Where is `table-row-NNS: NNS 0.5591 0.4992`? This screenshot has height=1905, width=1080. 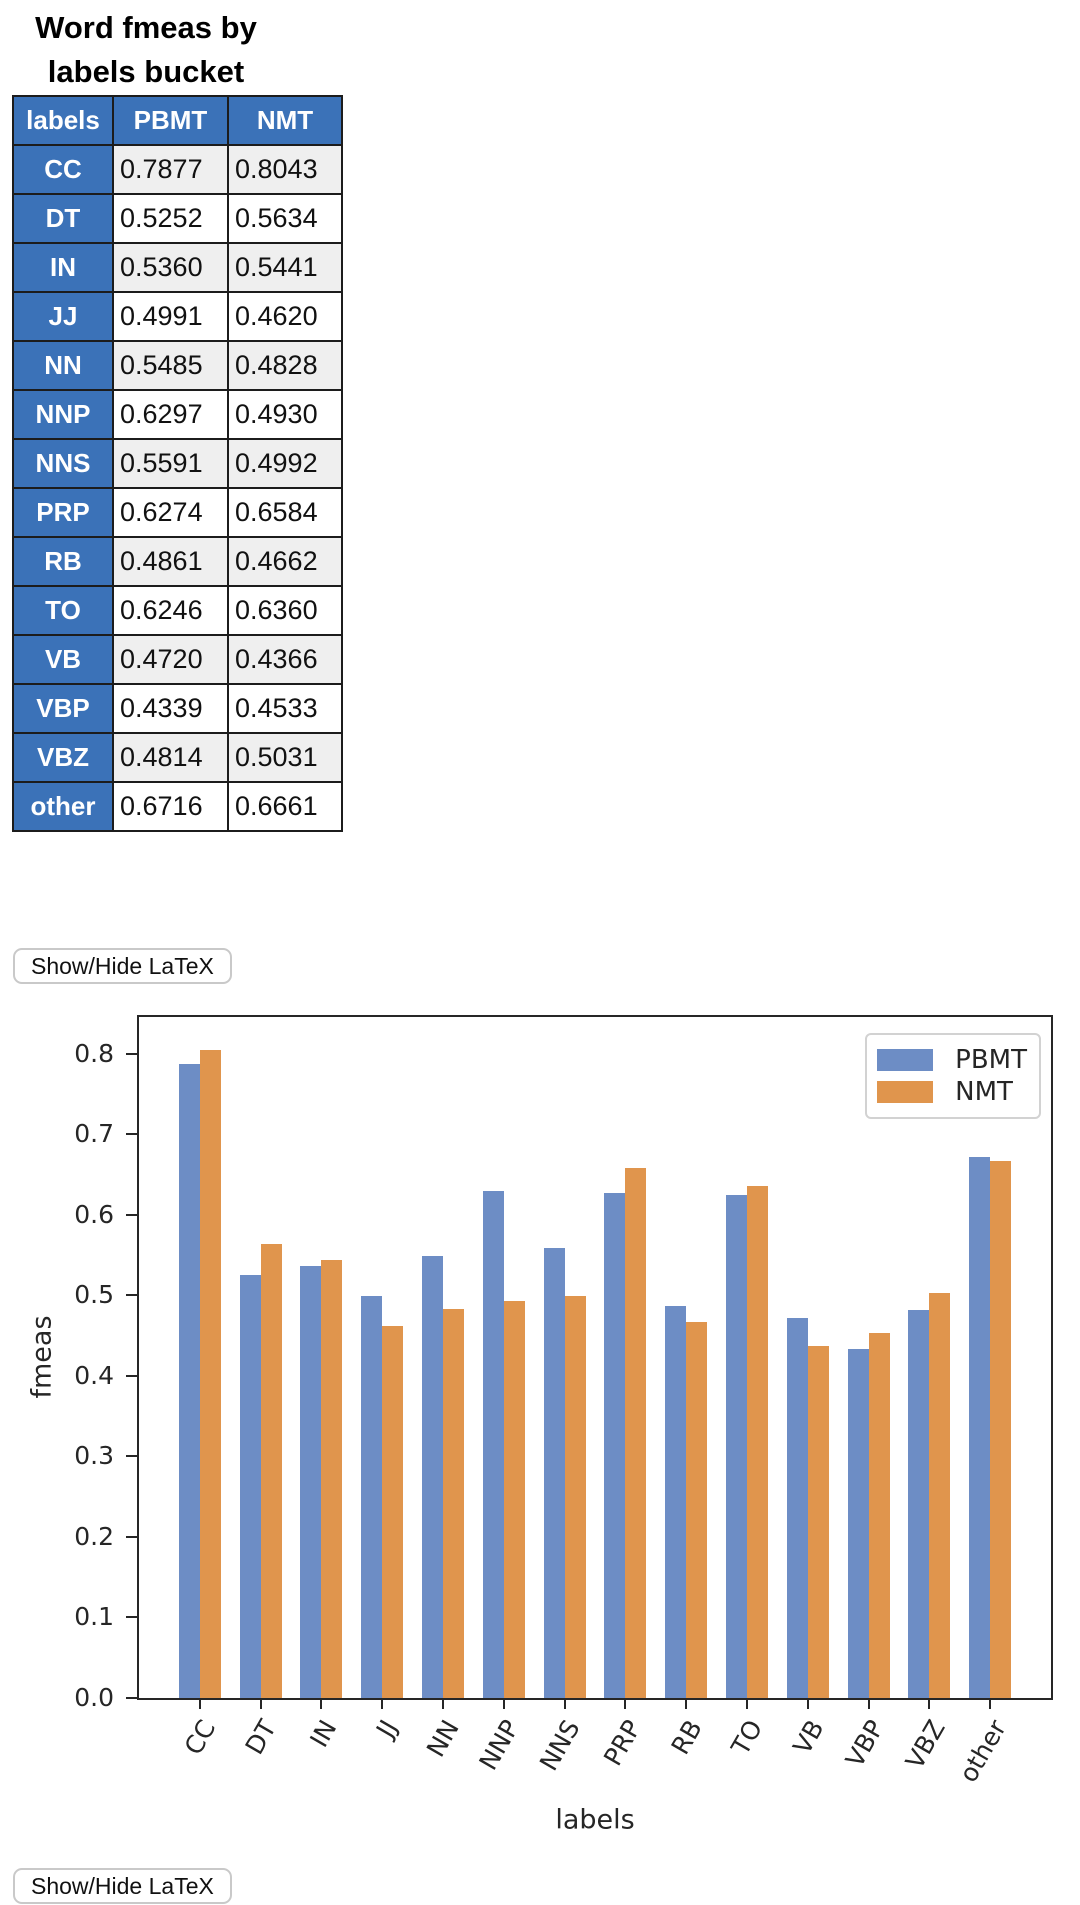 table-row-NNS: NNS 0.5591 0.4992 is located at coordinates (177, 463).